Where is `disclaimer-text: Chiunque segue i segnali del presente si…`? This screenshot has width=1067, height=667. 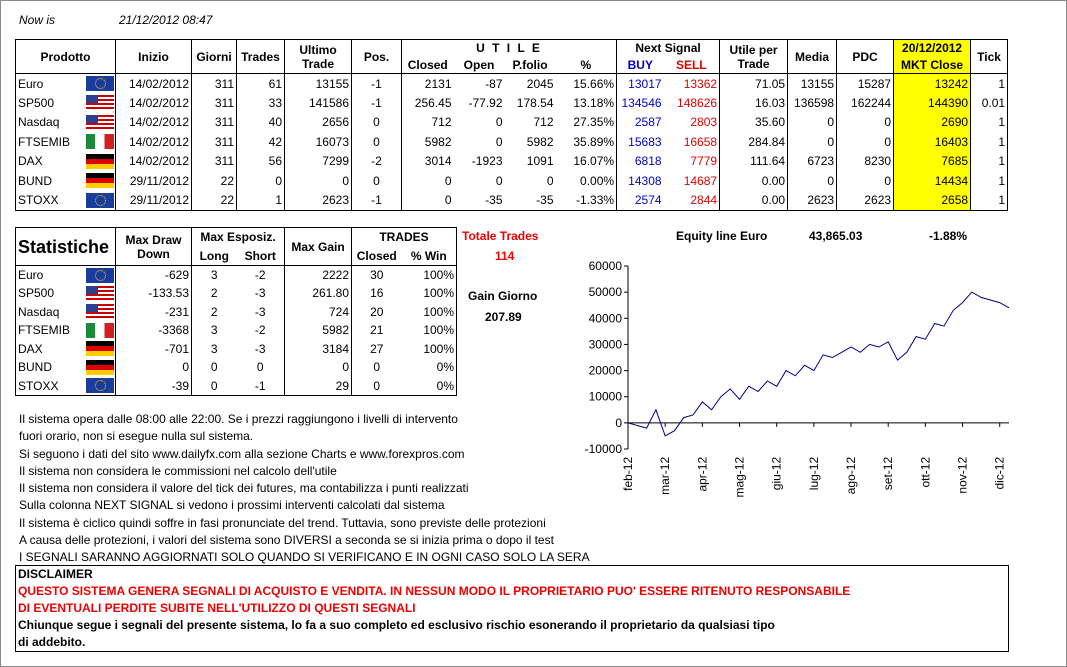
disclaimer-text: Chiunque segue i segnali del presente si… is located at coordinates (396, 625).